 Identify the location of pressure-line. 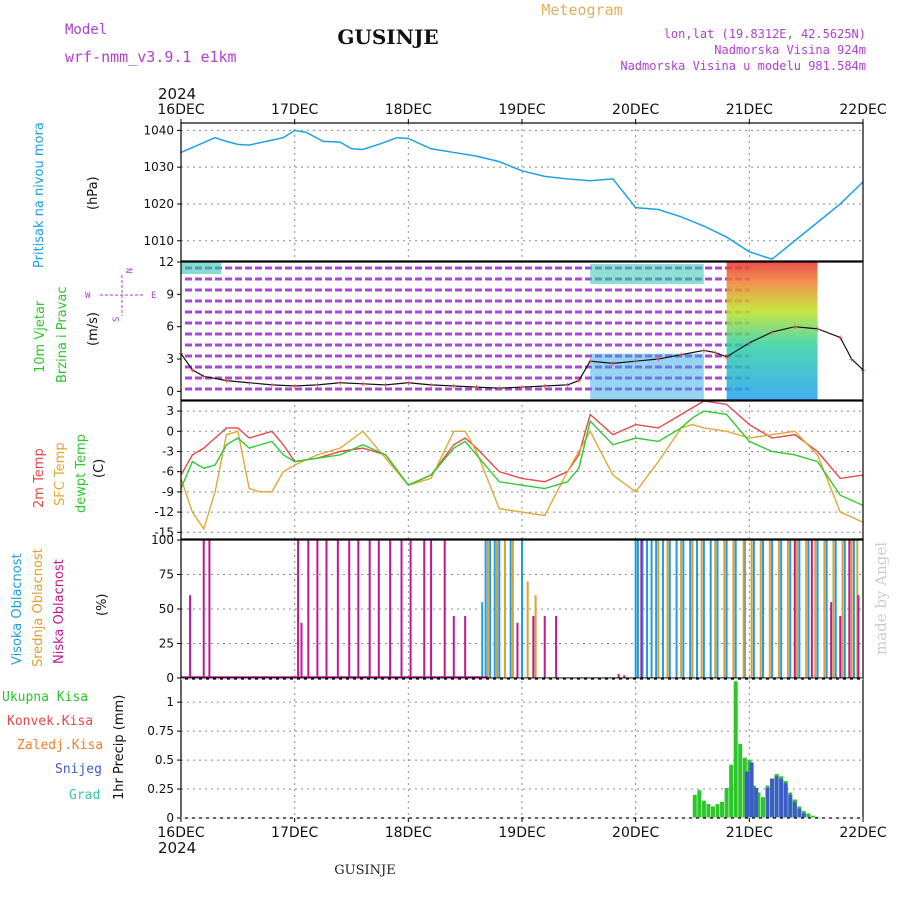
(522, 194).